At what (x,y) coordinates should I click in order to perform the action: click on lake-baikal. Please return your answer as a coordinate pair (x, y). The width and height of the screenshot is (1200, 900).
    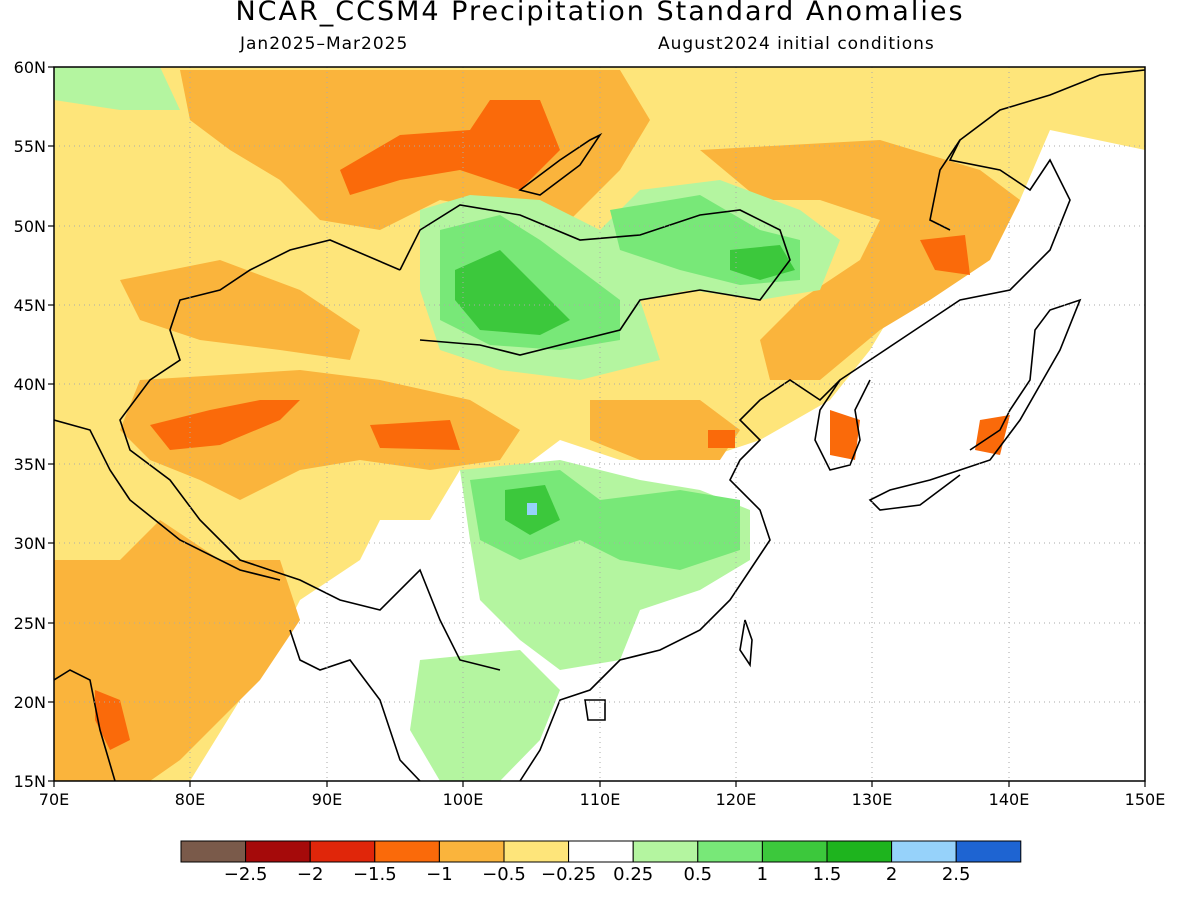
    Looking at the image, I should click on (560, 164).